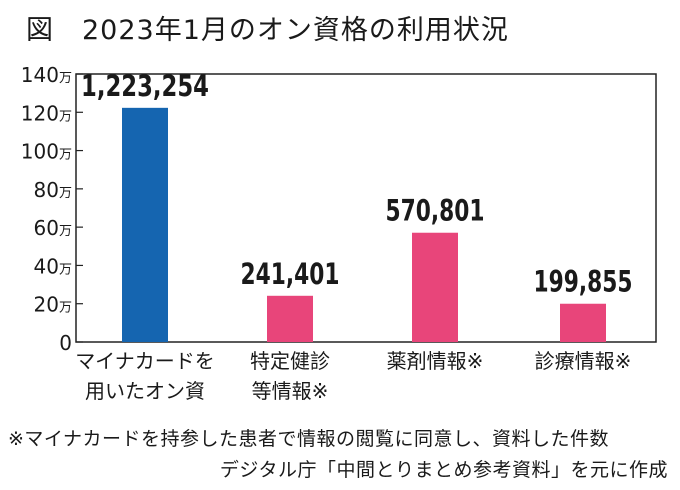  I want to click on footnote: ※マイナカードを持参した患者で情報の閲覧に同意し、資料した件数, so click(309, 439).